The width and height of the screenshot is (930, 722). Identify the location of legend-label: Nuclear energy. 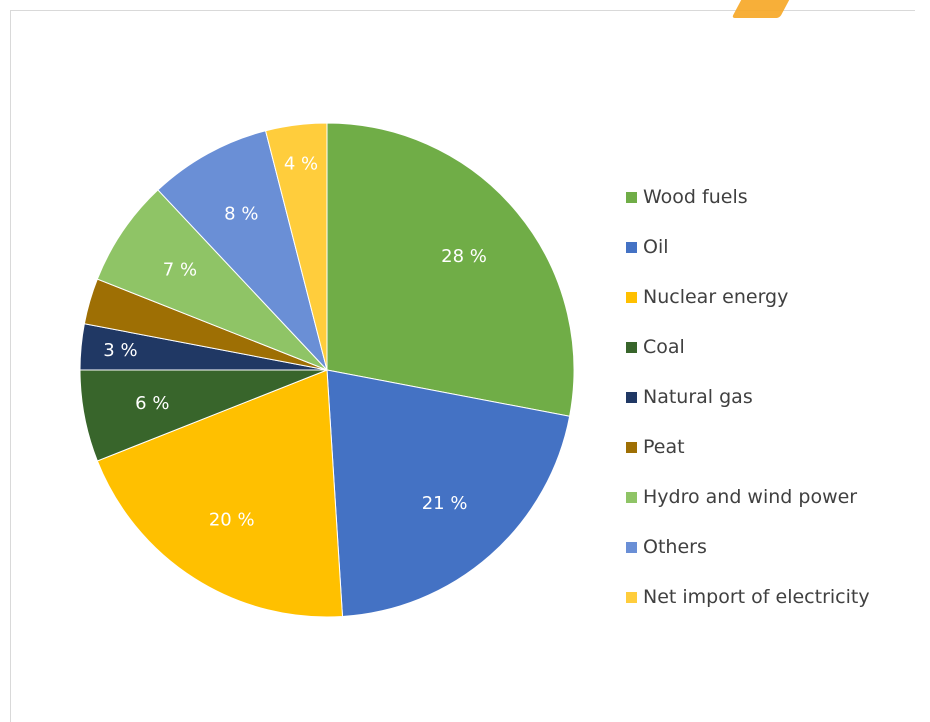
(716, 297).